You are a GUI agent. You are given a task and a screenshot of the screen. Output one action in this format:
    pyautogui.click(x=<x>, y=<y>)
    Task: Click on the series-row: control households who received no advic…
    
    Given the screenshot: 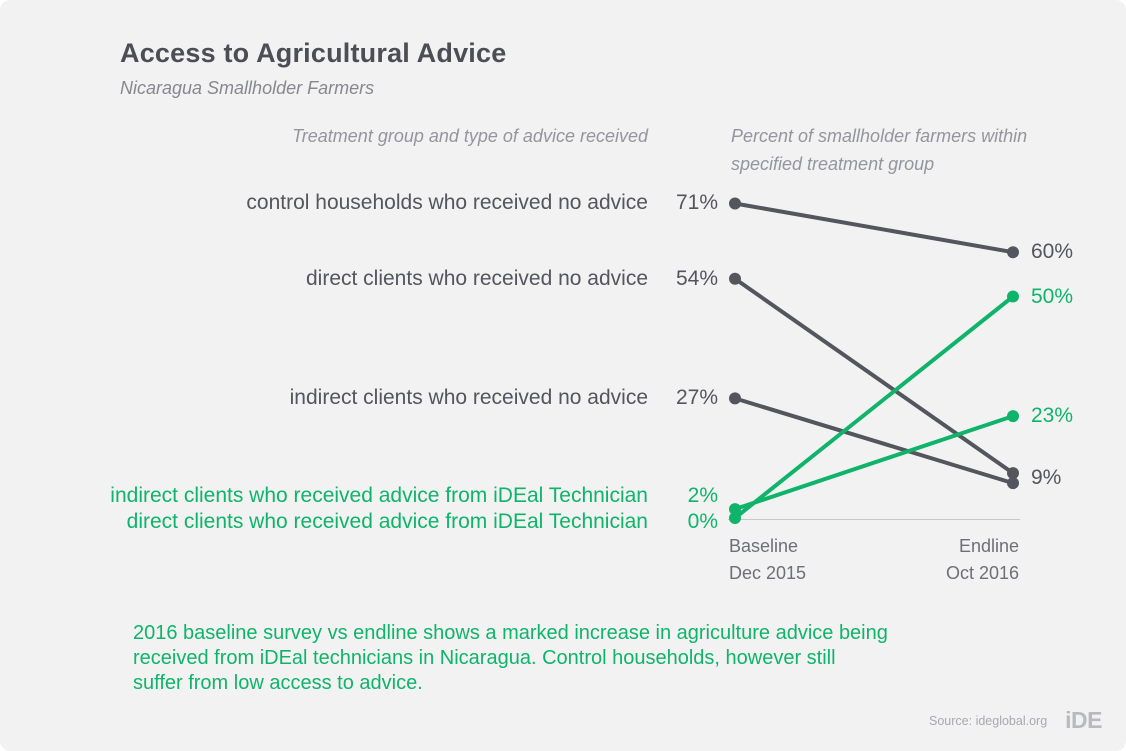 What is the action you would take?
    pyautogui.click(x=359, y=203)
    